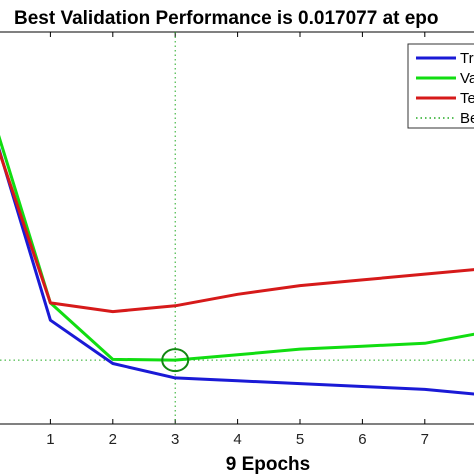  I want to click on x-tick-label: 2, so click(113, 439).